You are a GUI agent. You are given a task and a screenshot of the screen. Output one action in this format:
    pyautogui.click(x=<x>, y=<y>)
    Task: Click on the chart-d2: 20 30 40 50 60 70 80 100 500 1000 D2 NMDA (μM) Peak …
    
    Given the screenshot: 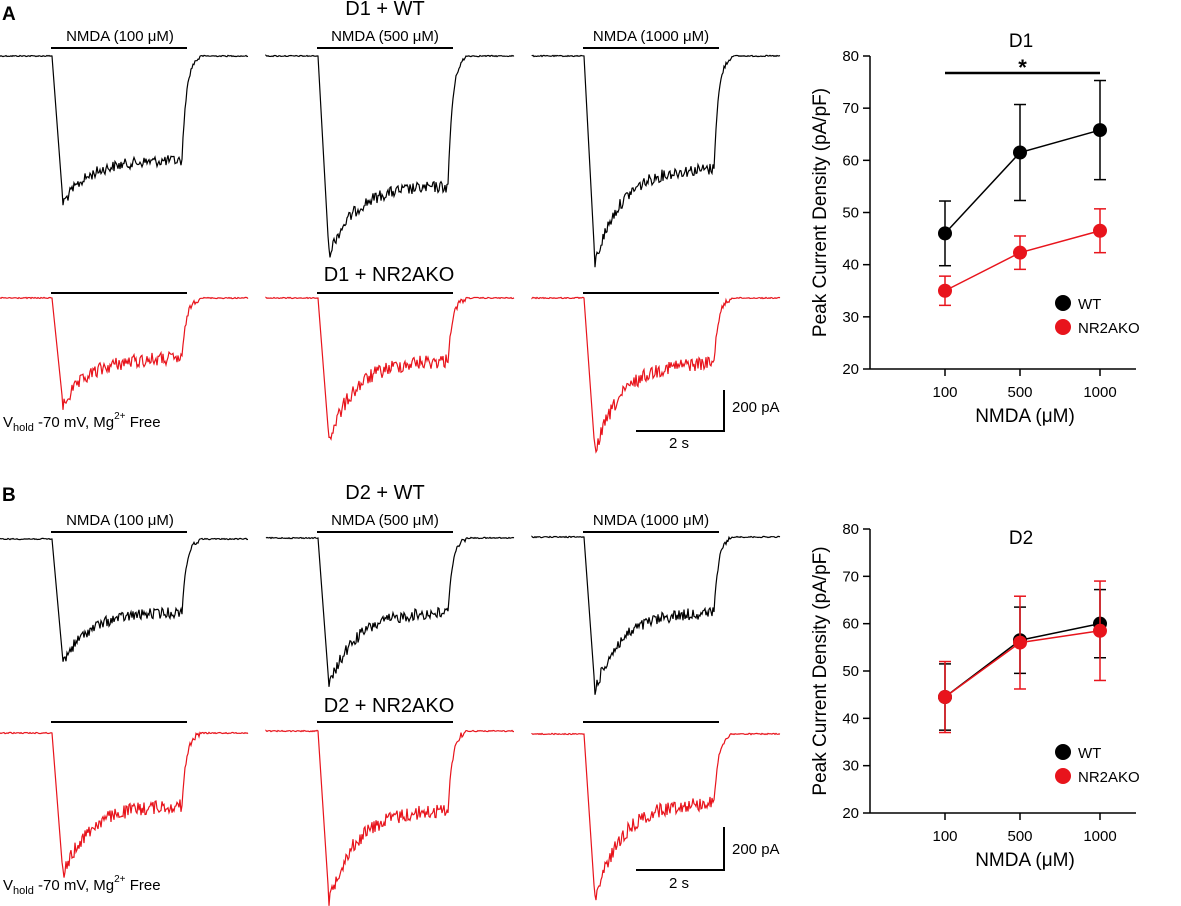 What is the action you would take?
    pyautogui.click(x=975, y=696)
    